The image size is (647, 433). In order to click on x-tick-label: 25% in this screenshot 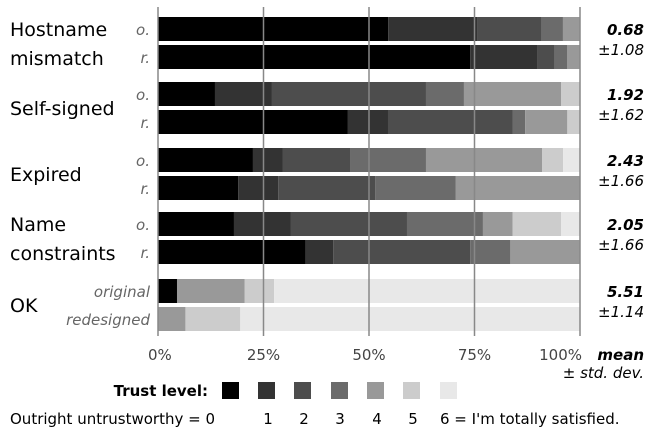, I will do `click(263, 355)`.